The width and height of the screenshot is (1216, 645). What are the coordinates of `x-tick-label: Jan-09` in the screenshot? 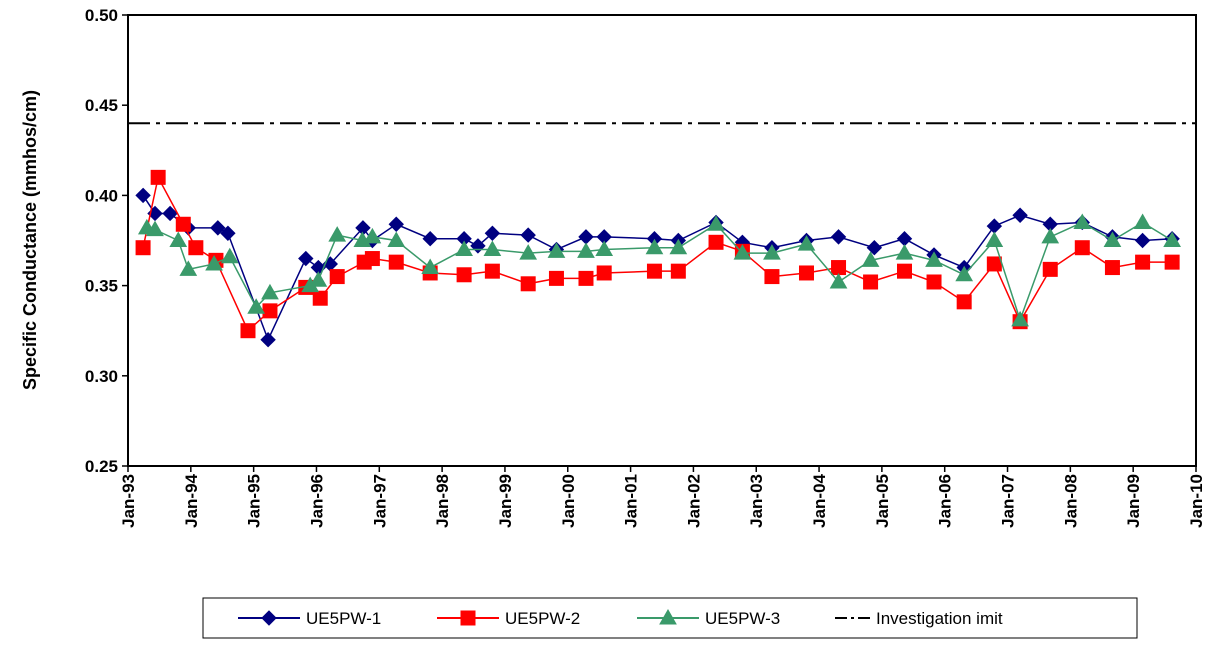 It's located at (1133, 501).